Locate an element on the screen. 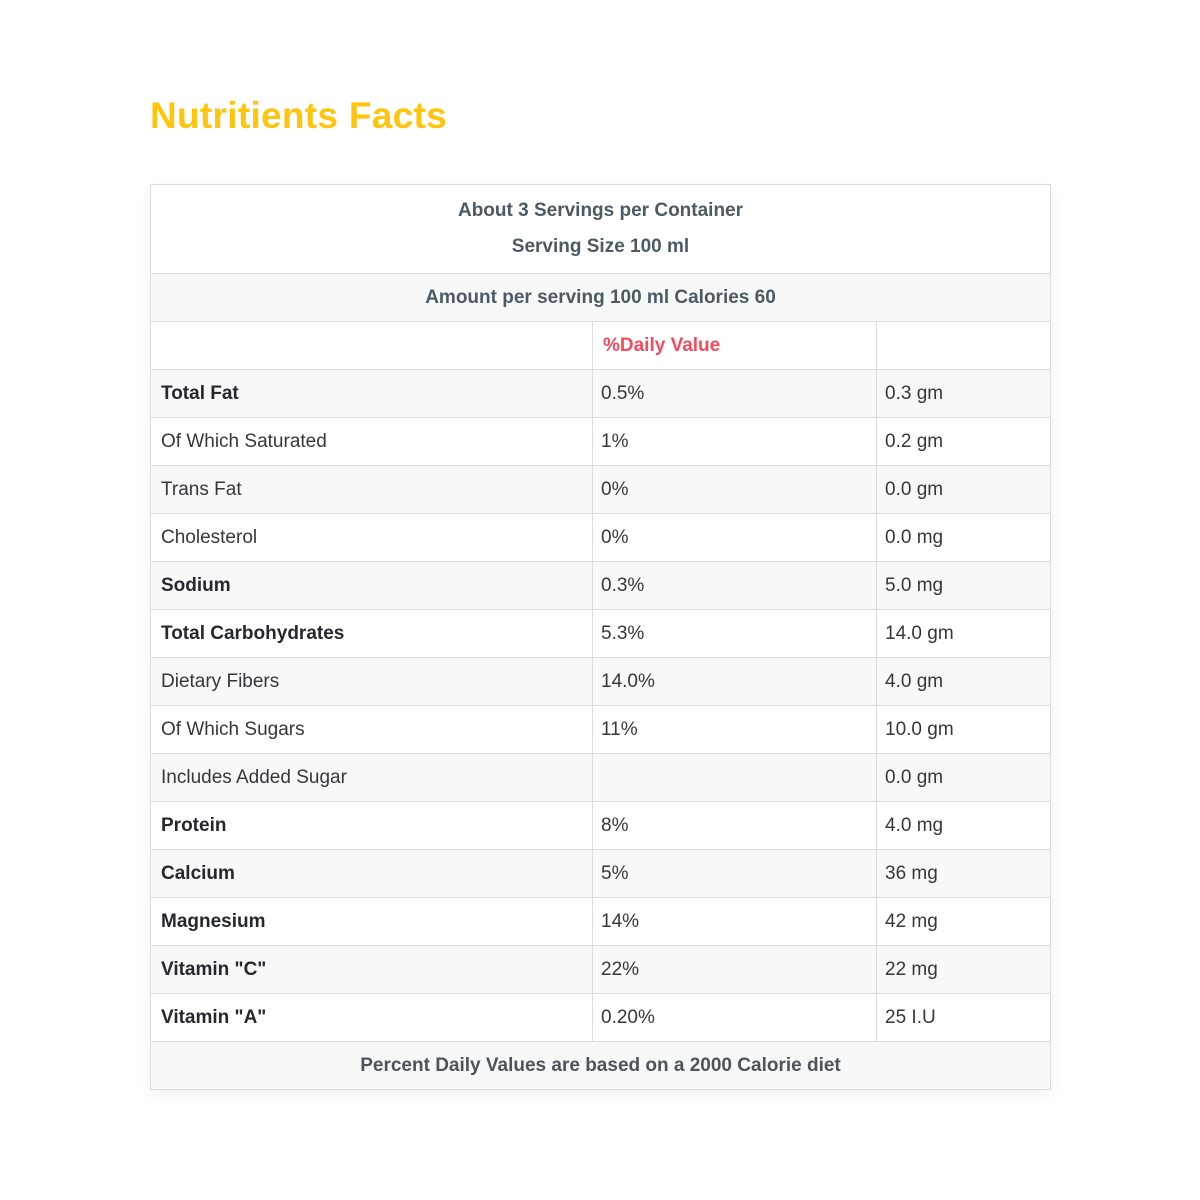 This screenshot has width=1200, height=1200. nutrient-label: Trans Fat is located at coordinates (371, 489).